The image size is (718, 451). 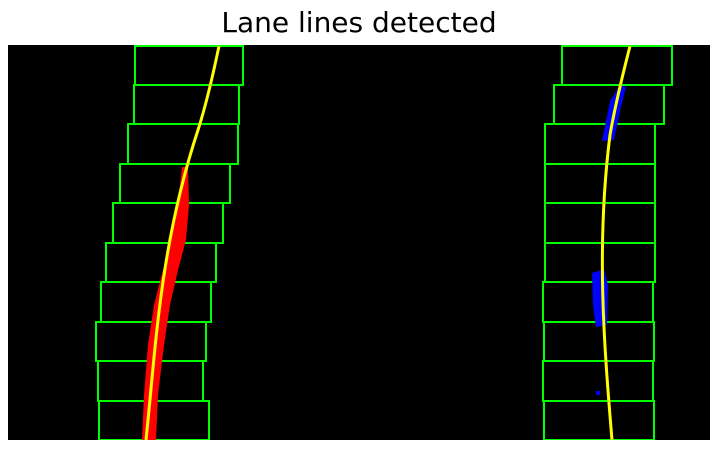 I want to click on right-lane-pixel-blob-lower, so click(x=600, y=298).